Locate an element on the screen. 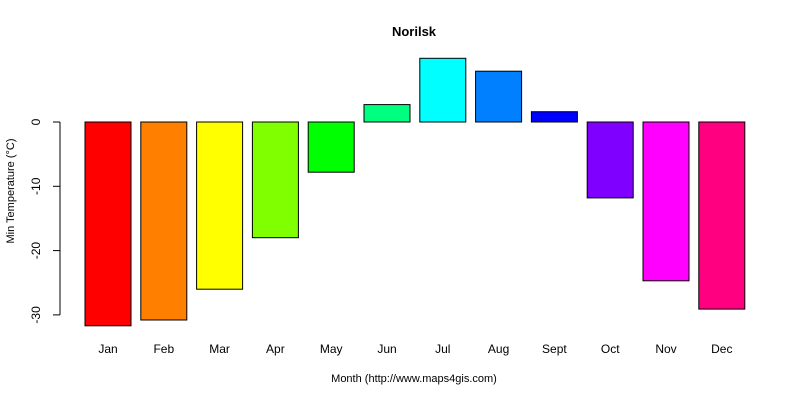 Image resolution: width=800 pixels, height=400 pixels. x-tick-label: Sept is located at coordinates (554, 349).